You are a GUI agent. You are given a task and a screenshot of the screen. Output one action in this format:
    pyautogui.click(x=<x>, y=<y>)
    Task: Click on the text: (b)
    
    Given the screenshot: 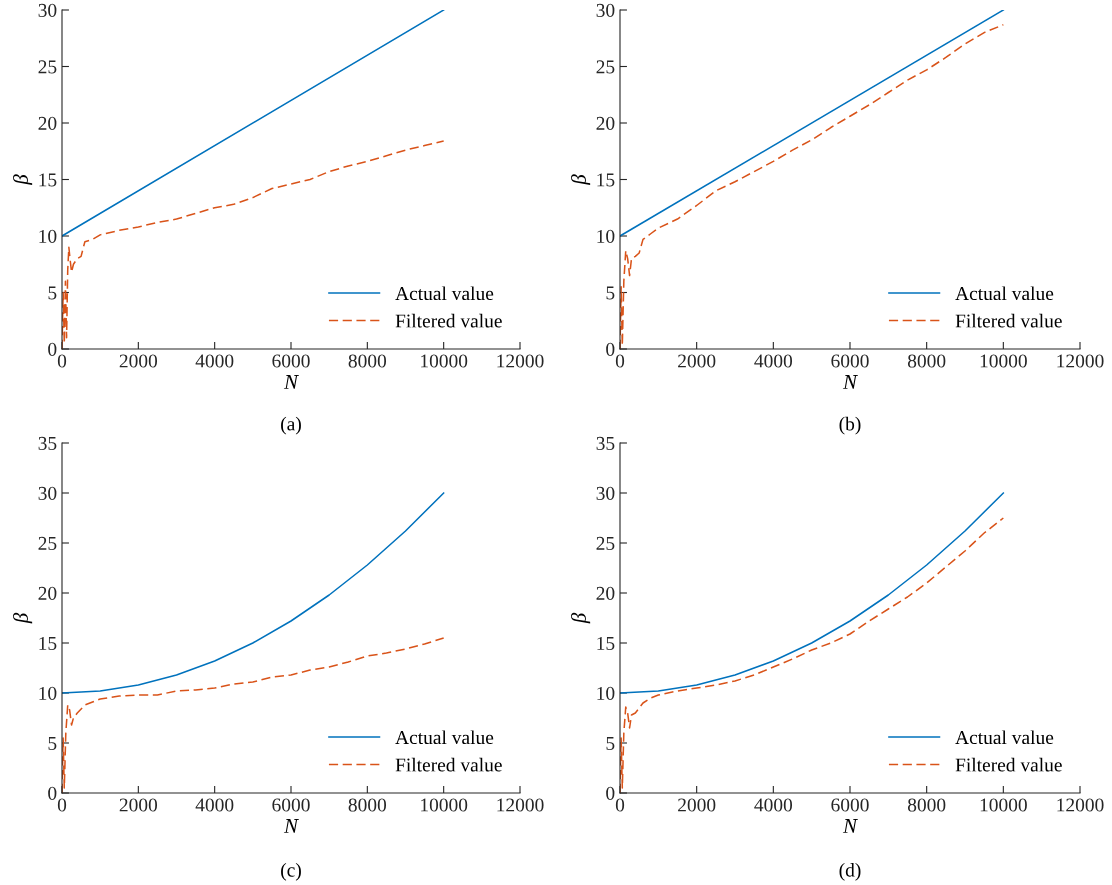 What is the action you would take?
    pyautogui.click(x=850, y=425)
    